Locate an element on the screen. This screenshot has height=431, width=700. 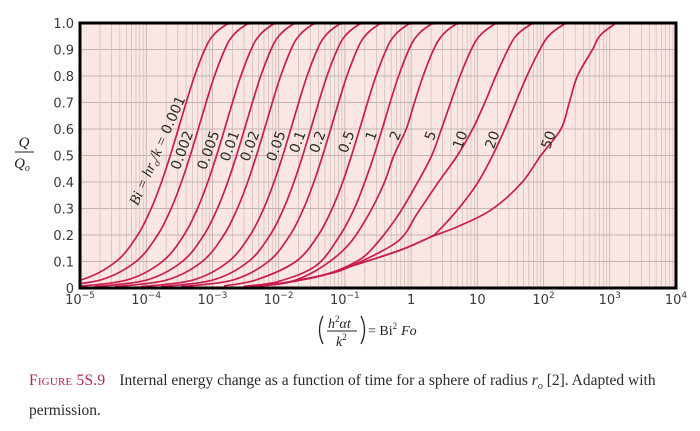
x-tick-label: 10² is located at coordinates (543, 299).